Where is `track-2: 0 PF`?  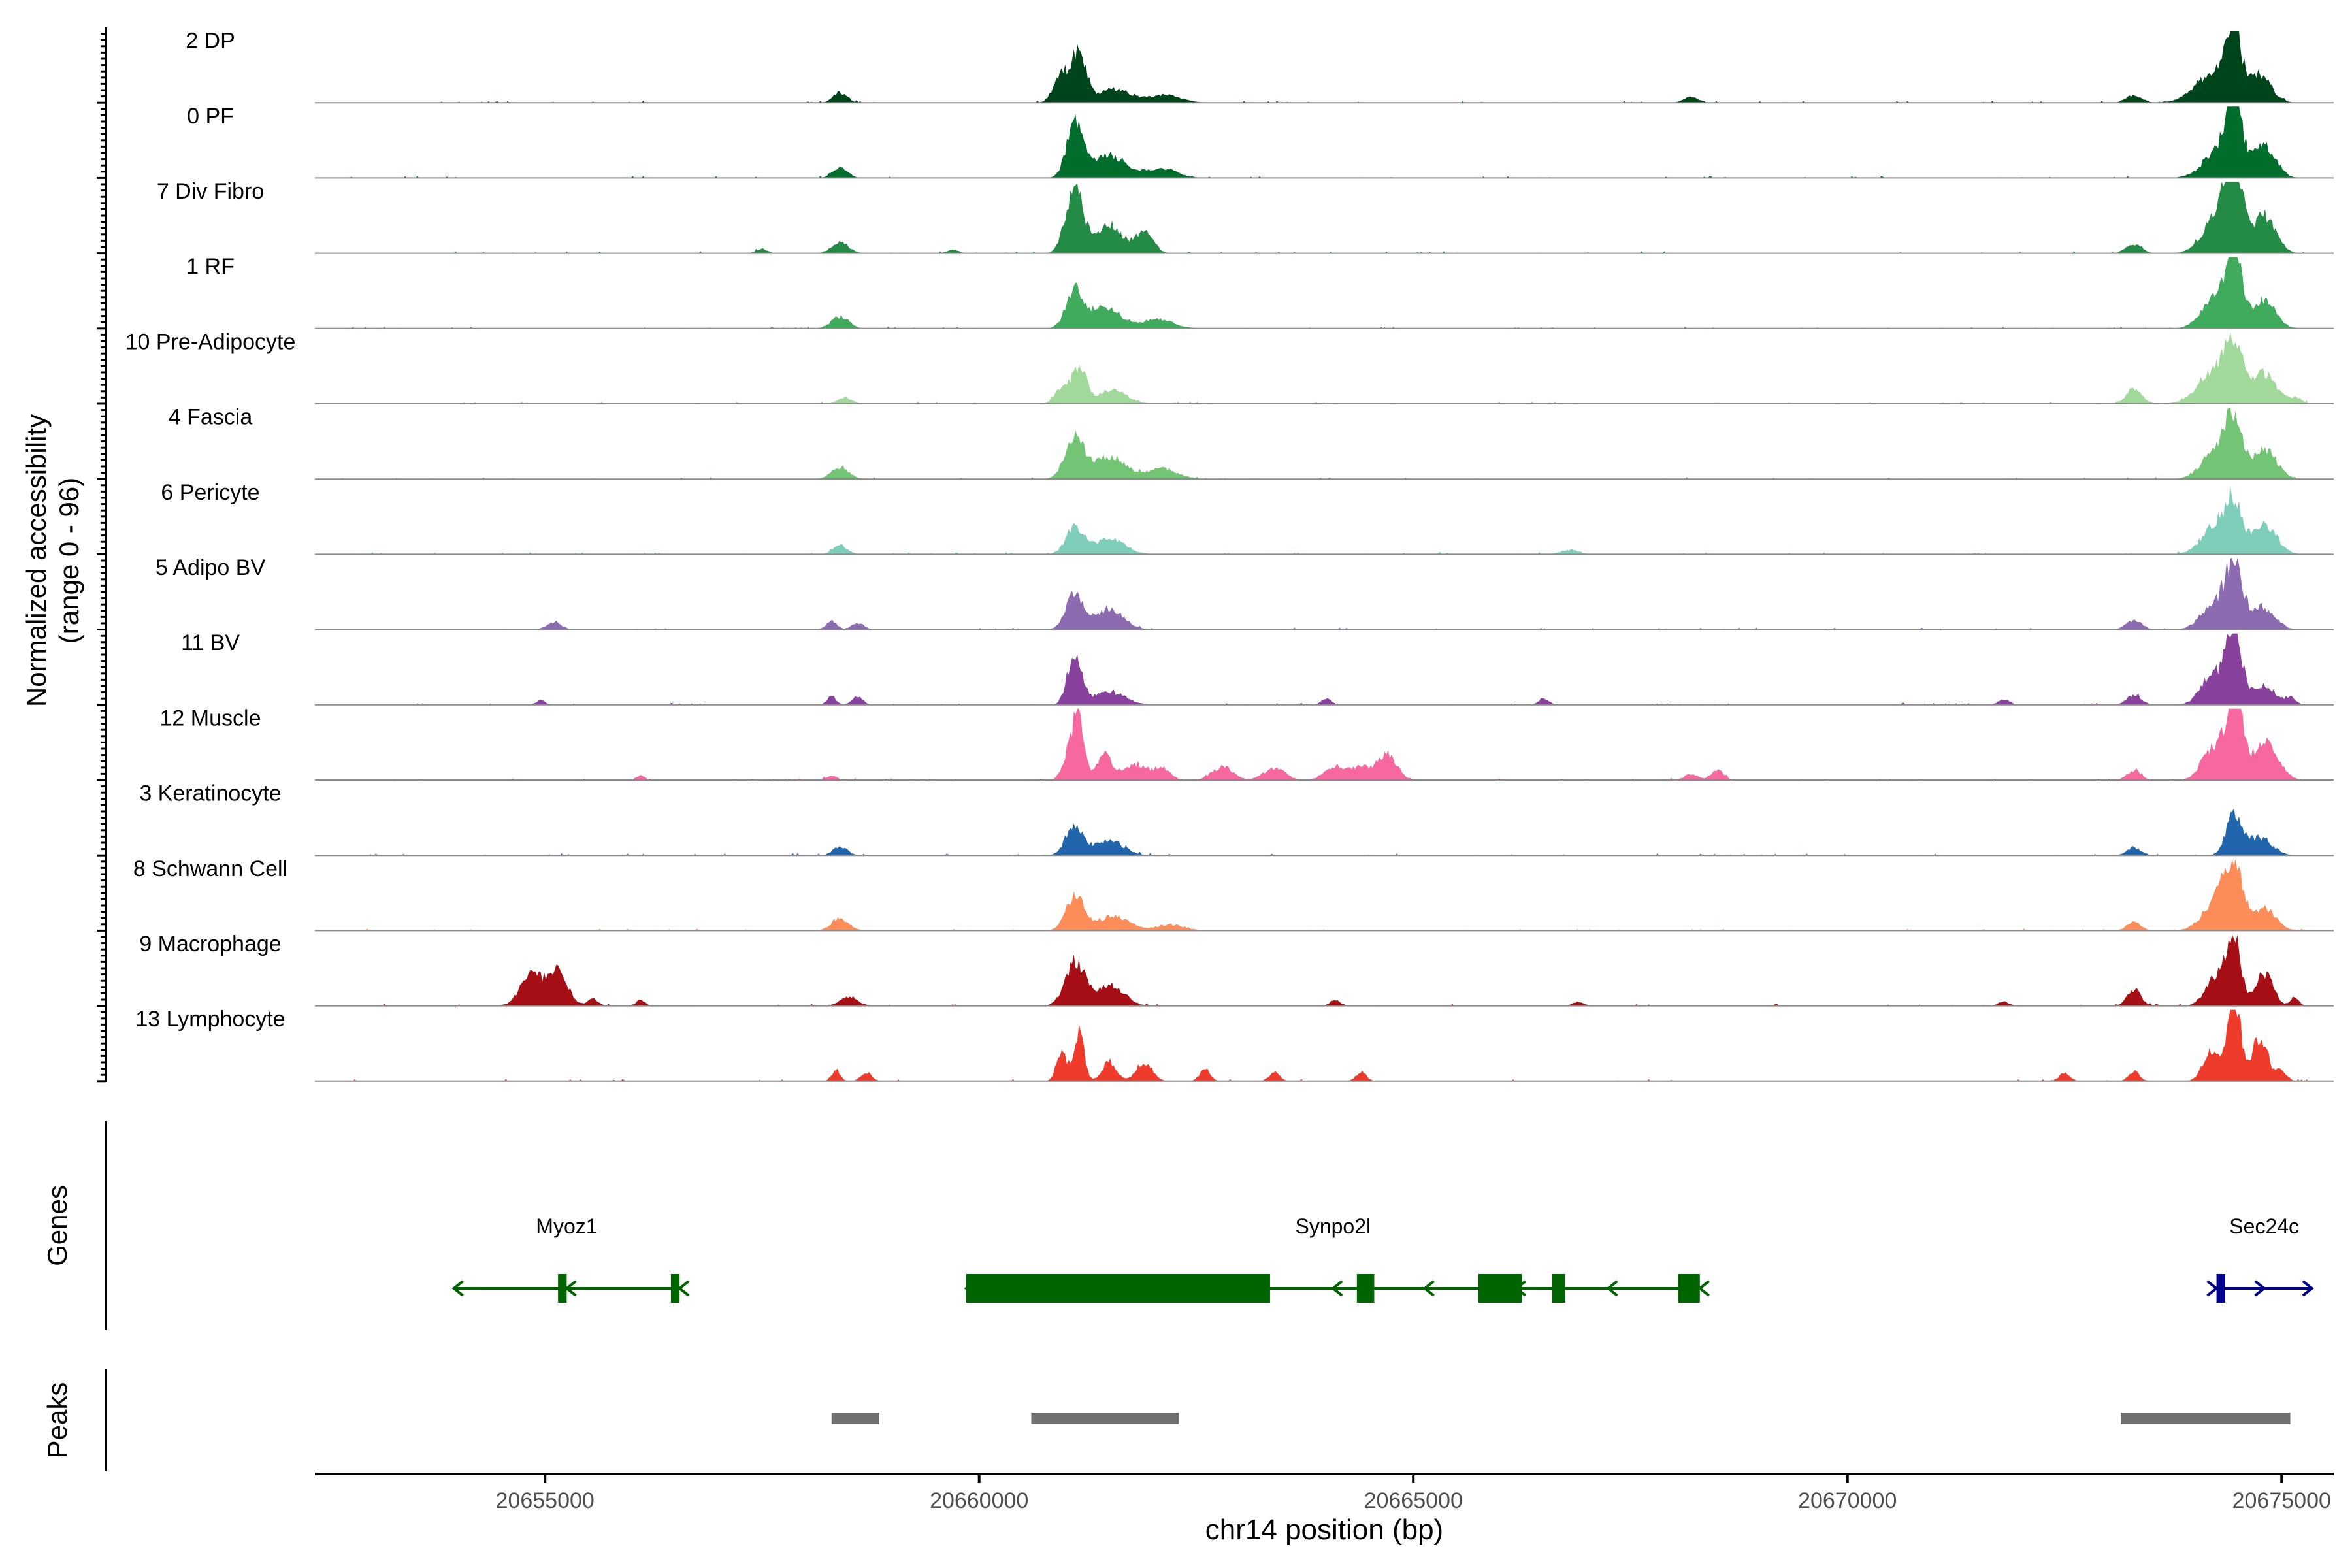 track-2: 0 PF is located at coordinates (1260, 141).